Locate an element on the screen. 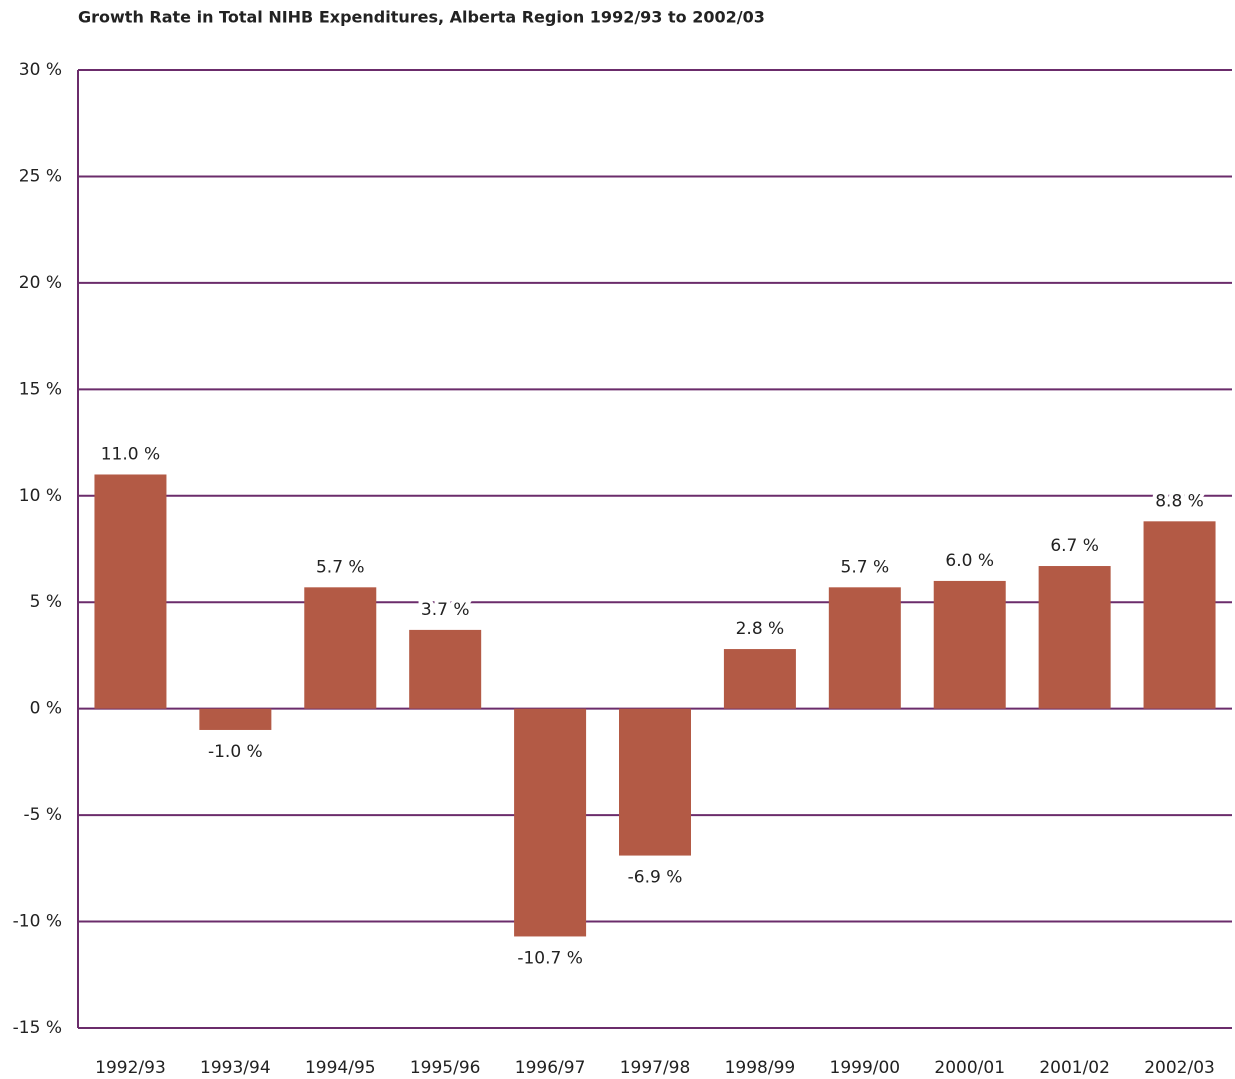 This screenshot has width=1235, height=1079. y-tick-label: -10 % is located at coordinates (37, 922).